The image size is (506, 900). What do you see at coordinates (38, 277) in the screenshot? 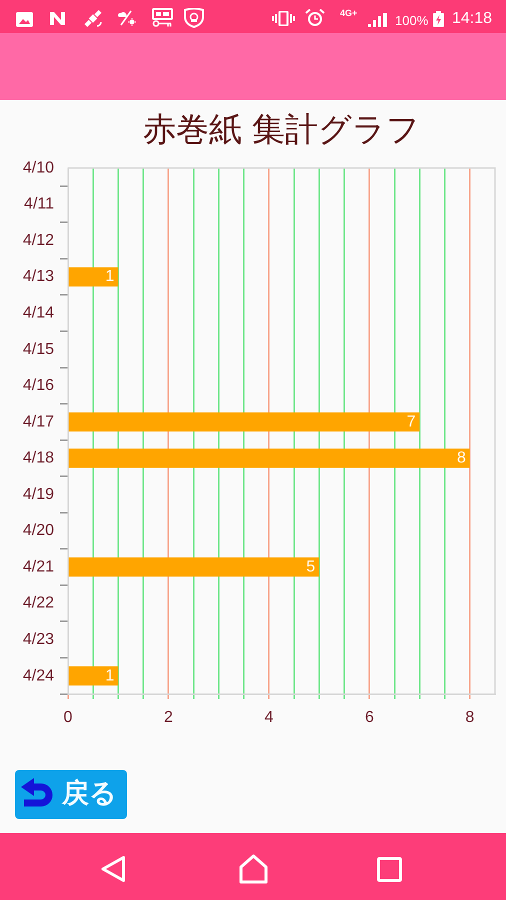
I see `y-tick-label: 4/13` at bounding box center [38, 277].